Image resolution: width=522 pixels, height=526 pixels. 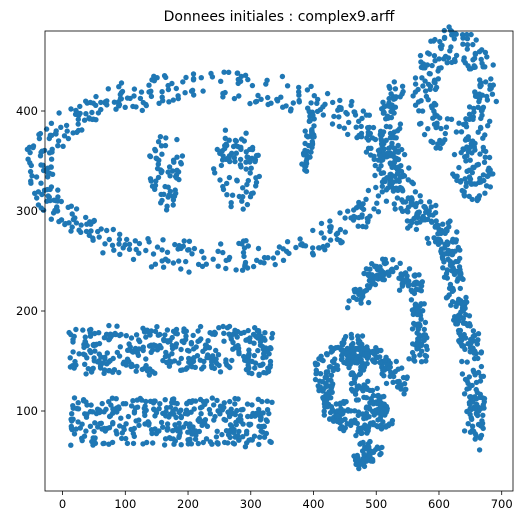 I want to click on x-tick-label: 200, so click(x=188, y=504).